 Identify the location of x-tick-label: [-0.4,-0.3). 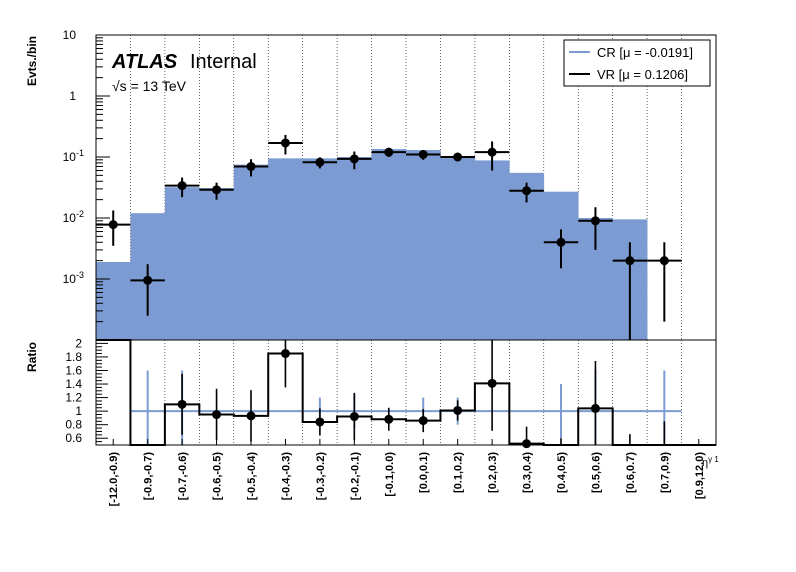
(286, 476).